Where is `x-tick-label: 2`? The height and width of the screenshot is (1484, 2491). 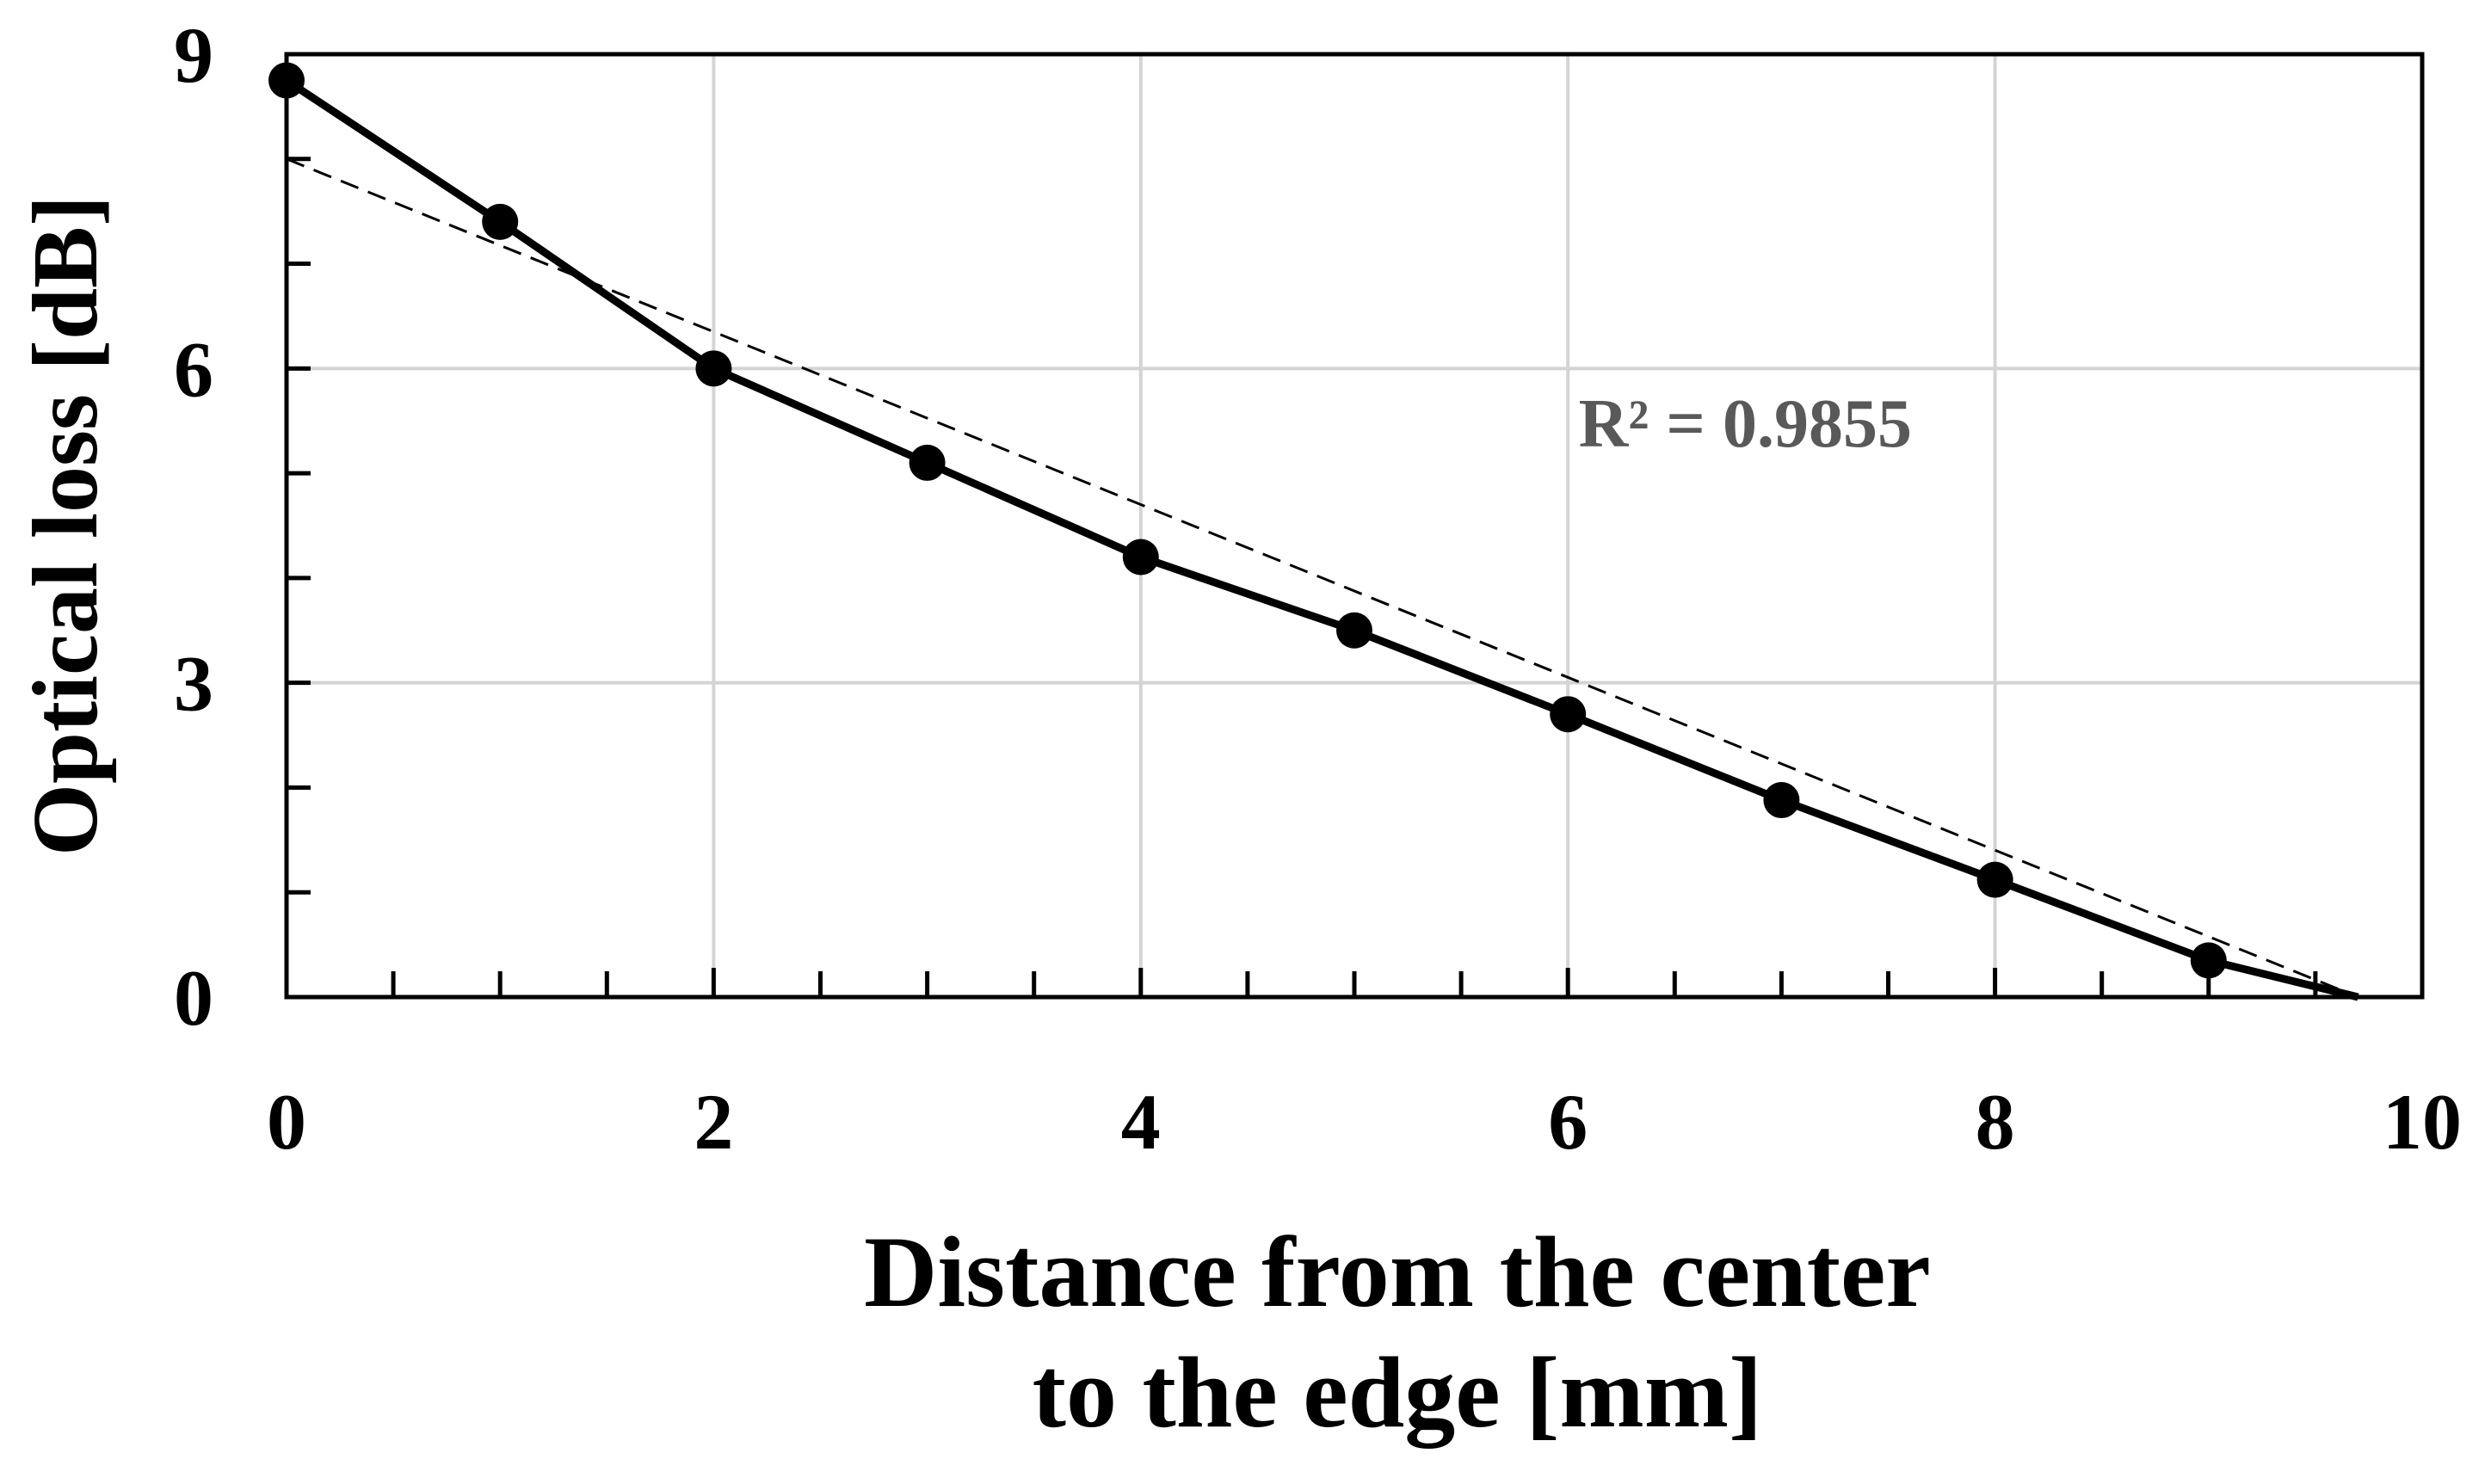
x-tick-label: 2 is located at coordinates (713, 1122).